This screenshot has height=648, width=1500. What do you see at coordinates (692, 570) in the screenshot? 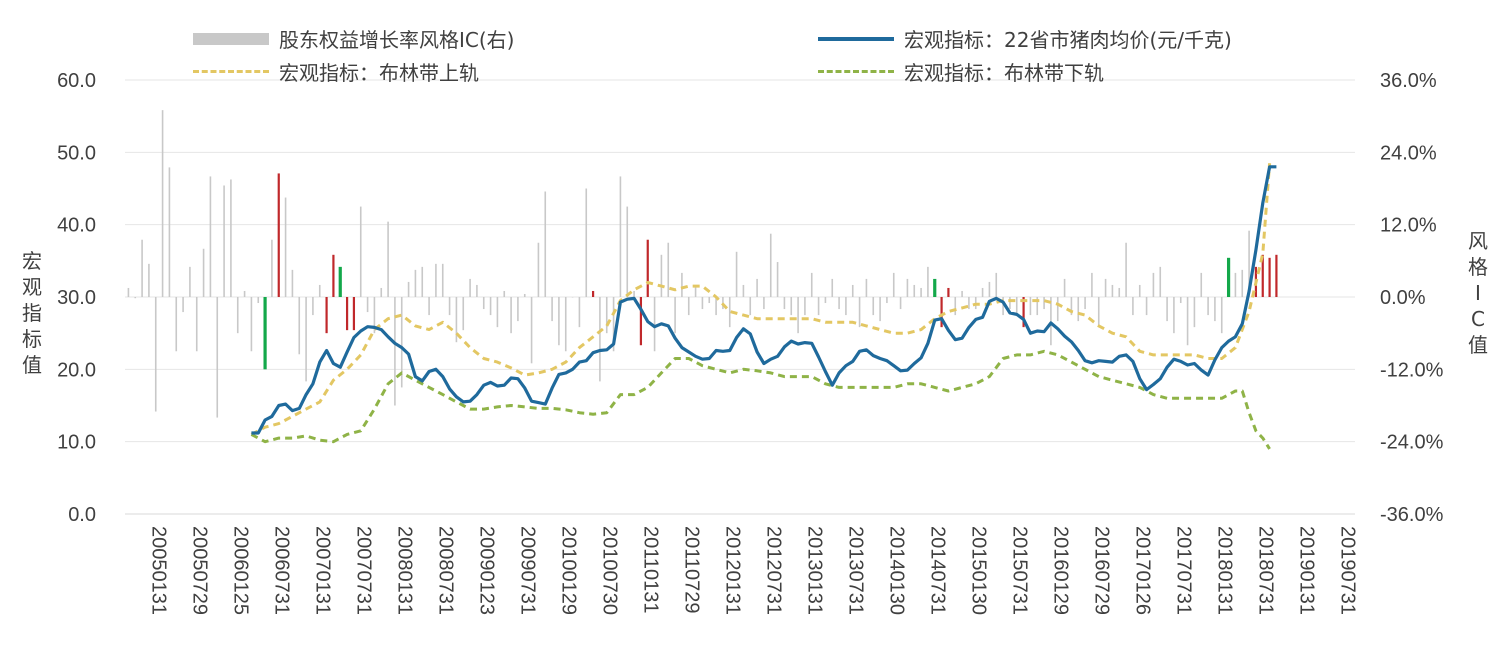
I see `x-tick-label: 20110729` at bounding box center [692, 570].